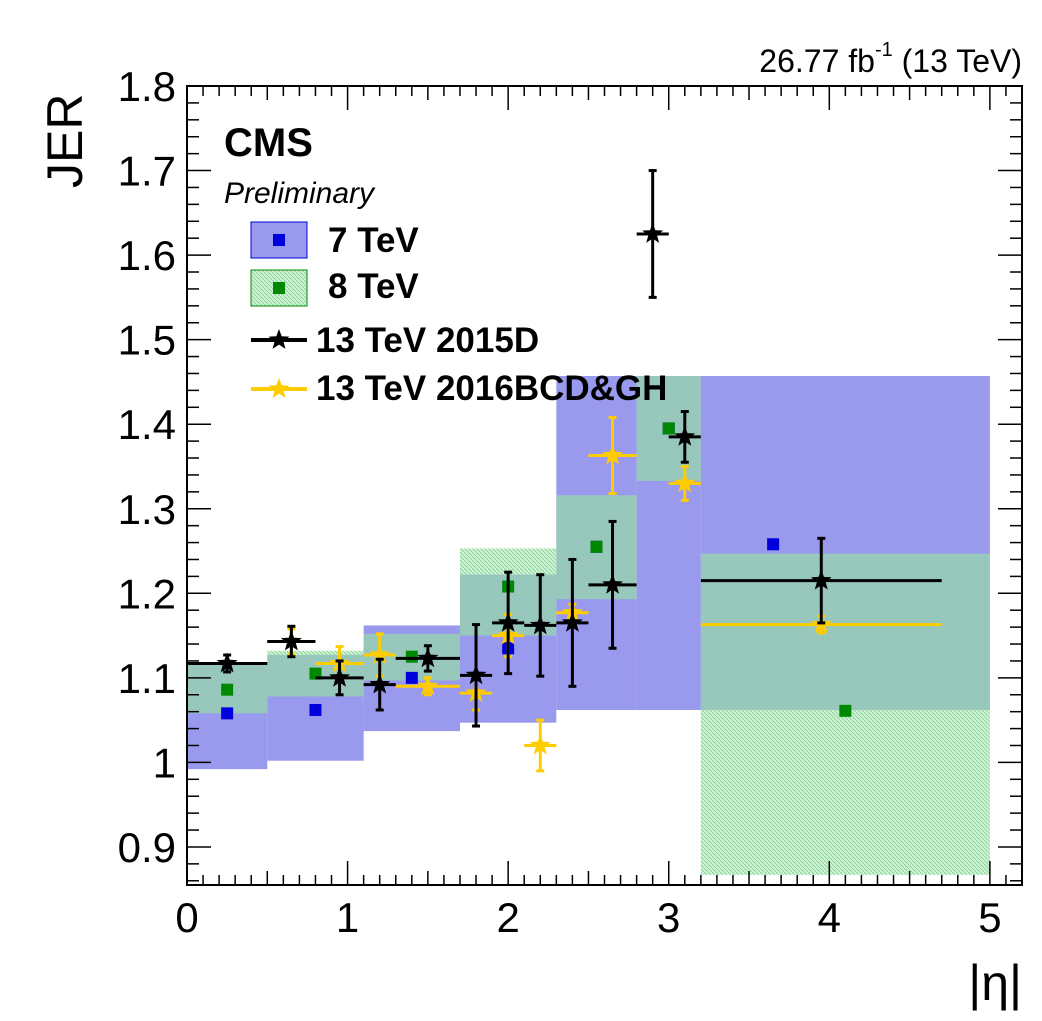 This screenshot has width=1042, height=1021. What do you see at coordinates (373, 240) in the screenshot?
I see `legend-label-7tev: 7 TeV` at bounding box center [373, 240].